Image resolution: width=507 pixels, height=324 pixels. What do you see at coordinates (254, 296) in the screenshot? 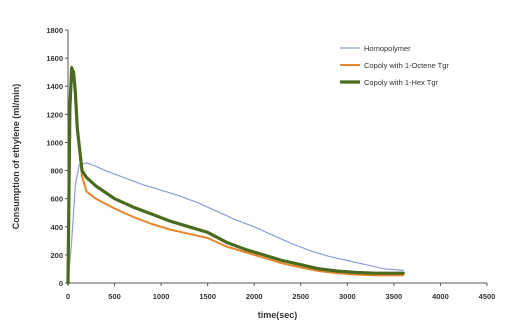
I see `x-tick-label: 2000` at bounding box center [254, 296].